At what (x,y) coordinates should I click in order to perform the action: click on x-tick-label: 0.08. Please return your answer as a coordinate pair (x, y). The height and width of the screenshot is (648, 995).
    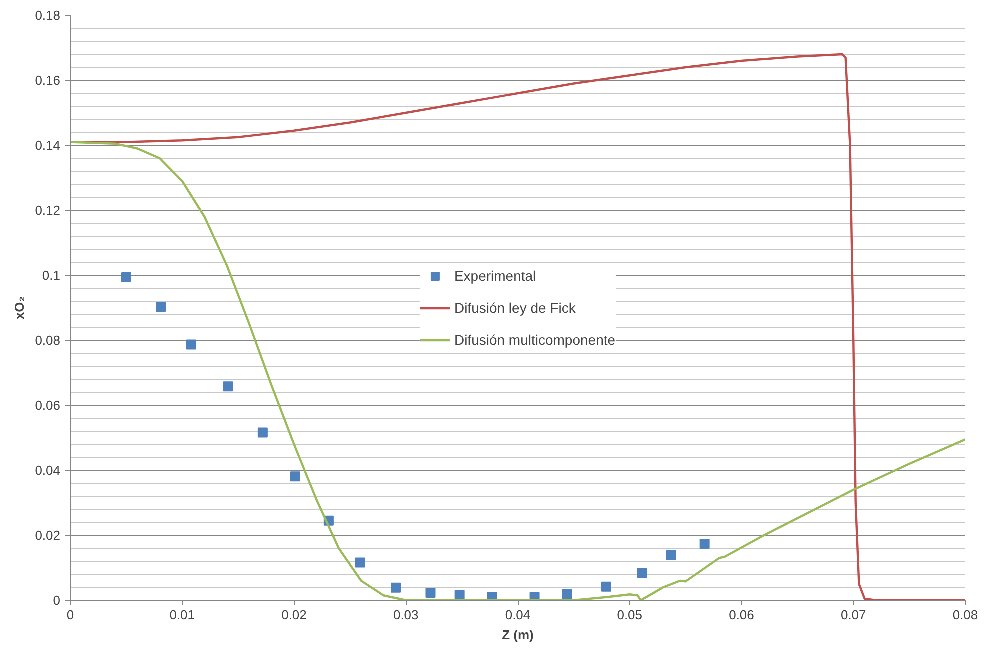
    Looking at the image, I should click on (965, 615).